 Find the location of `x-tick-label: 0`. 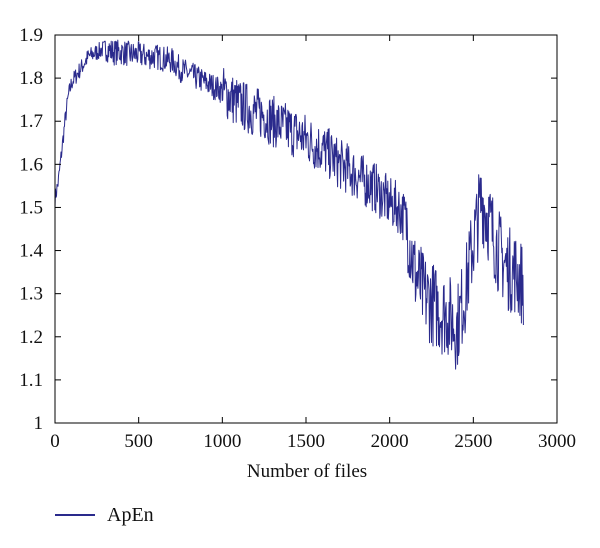

x-tick-label: 0 is located at coordinates (55, 441).